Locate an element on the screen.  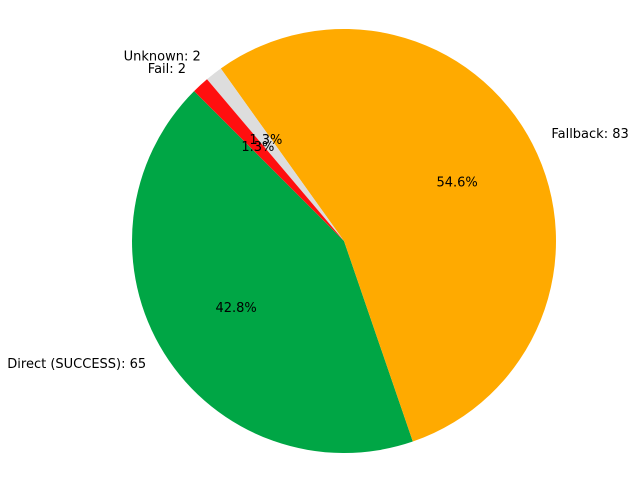
slice-label-direct-success: Direct (SUCCESS): 65 is located at coordinates (76, 364).